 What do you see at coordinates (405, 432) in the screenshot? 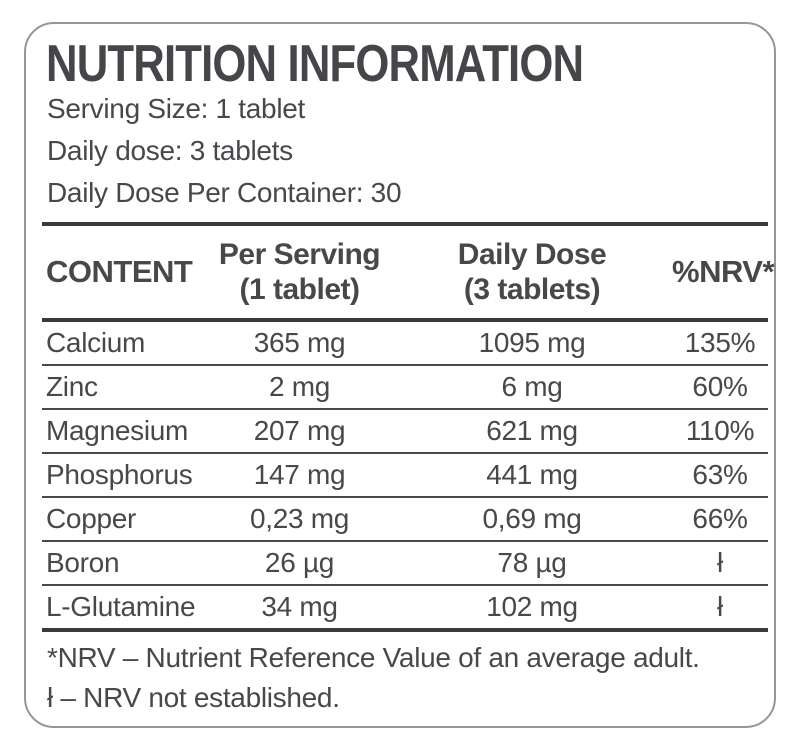
I see `table-row-magnesium: Magnesium 207 mg 621 mg 110%` at bounding box center [405, 432].